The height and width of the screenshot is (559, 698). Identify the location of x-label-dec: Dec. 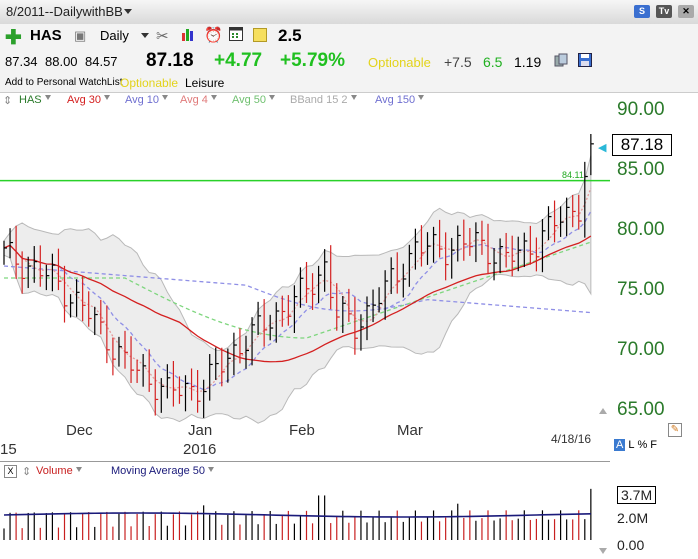
(79, 430).